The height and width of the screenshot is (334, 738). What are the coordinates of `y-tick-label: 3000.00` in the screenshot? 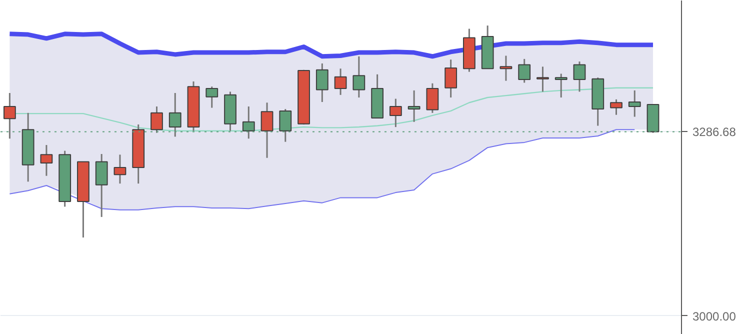 It's located at (714, 316).